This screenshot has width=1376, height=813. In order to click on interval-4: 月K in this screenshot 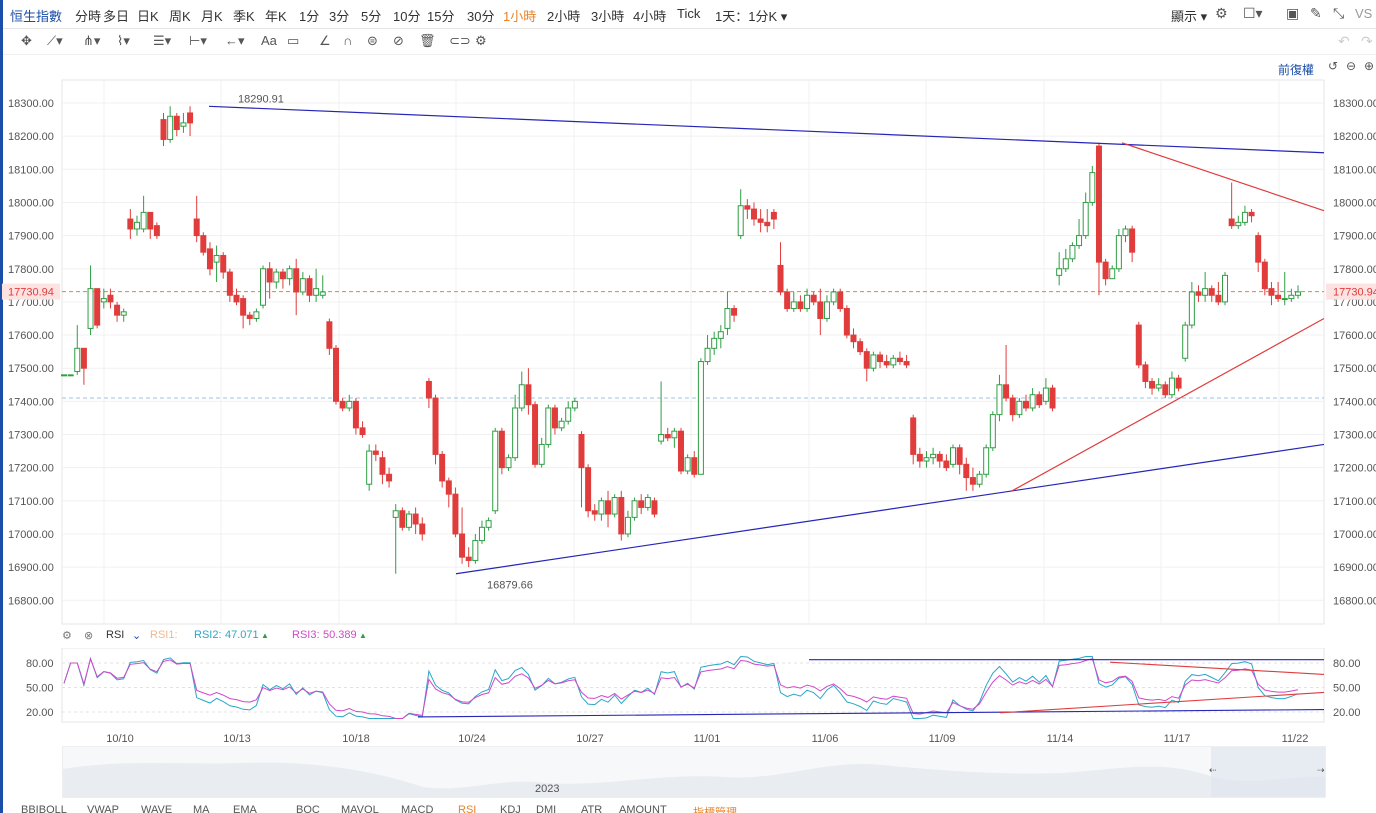, I will do `click(212, 16)`.